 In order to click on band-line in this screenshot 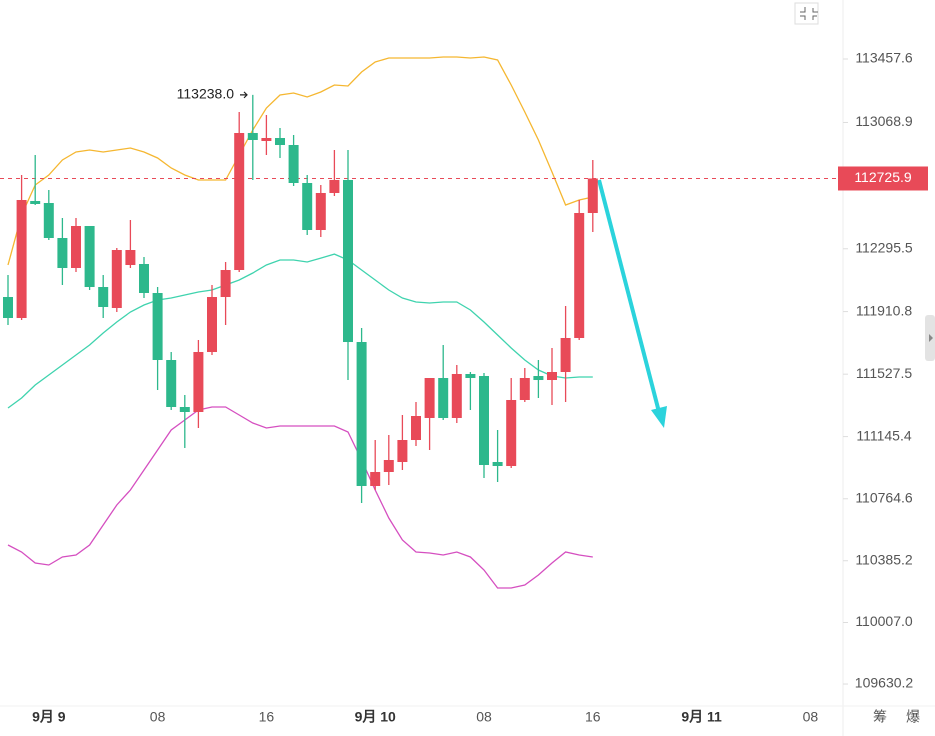, I will do `click(300, 331)`.